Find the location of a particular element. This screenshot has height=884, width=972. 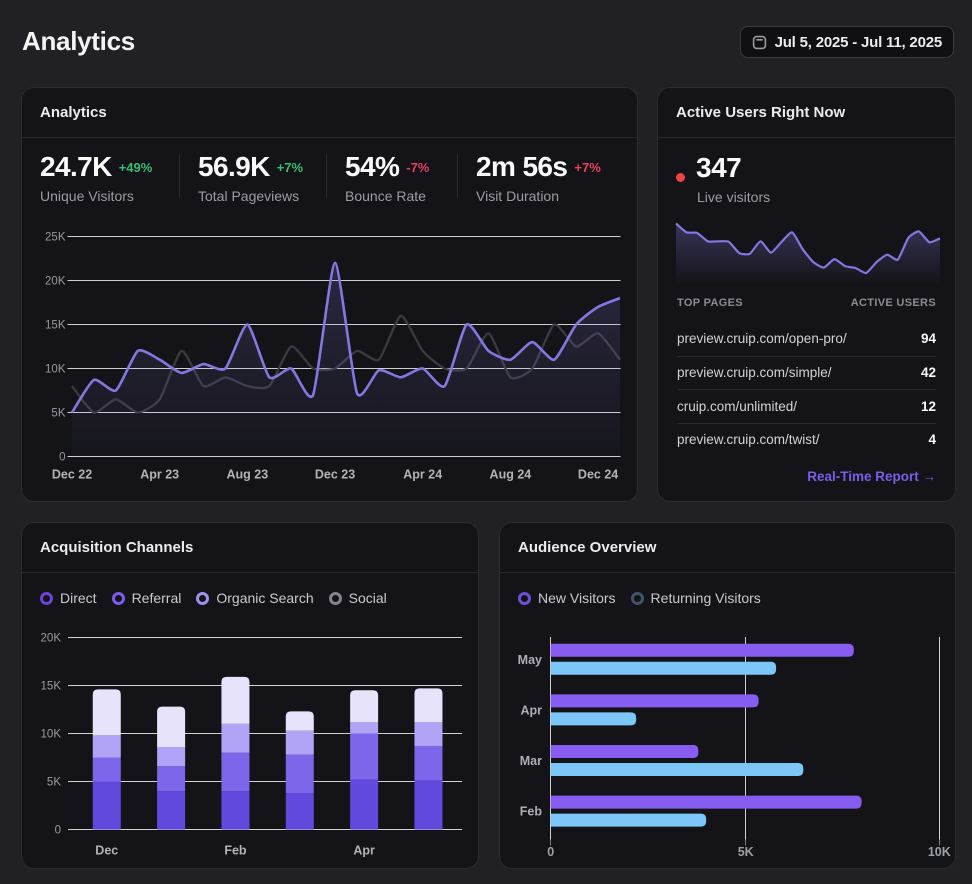

top-pages-table-row: preview.cruip.com/open-pro/94 is located at coordinates (806, 339).